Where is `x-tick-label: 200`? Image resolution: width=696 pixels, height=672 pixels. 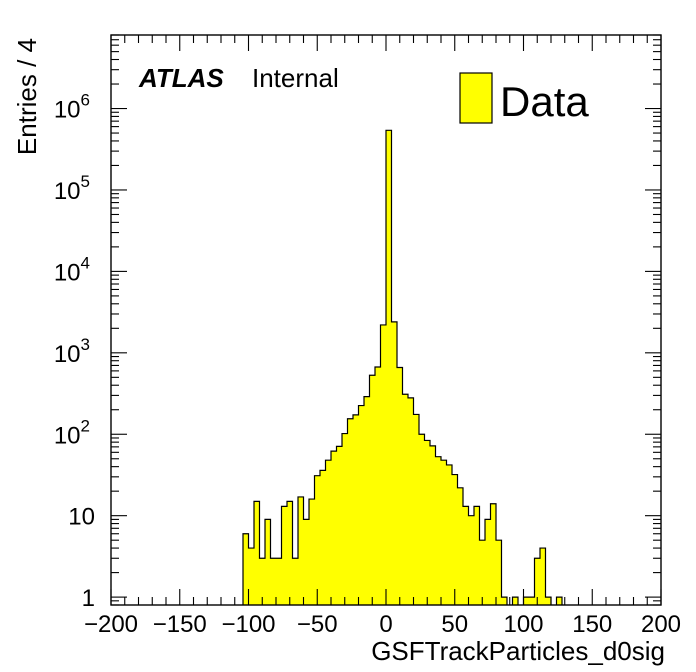 x-tick-label: 200 is located at coordinates (661, 624).